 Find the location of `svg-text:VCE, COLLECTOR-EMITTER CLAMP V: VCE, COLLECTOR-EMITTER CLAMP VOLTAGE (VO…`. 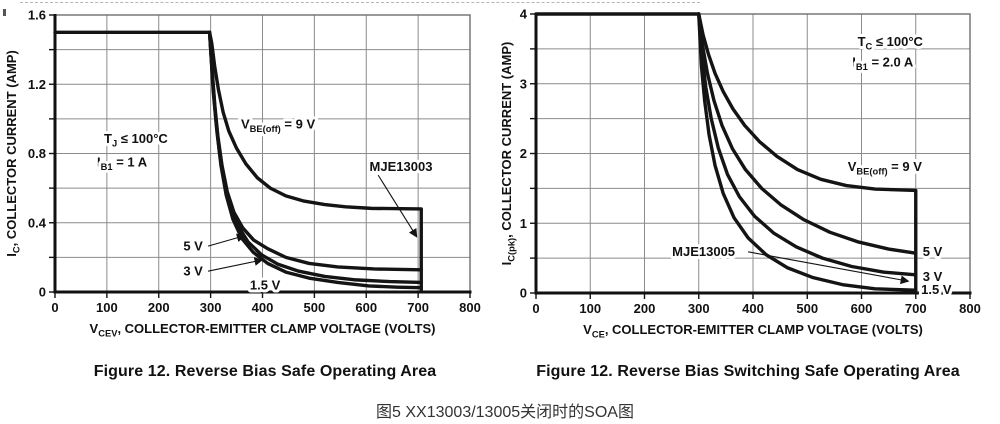

svg-text:VCE, COLLECTOR-EMITTER CLAMP V: VCE, COLLECTOR-EMITTER CLAMP VOLTAGE (VO… is located at coordinates (753, 331).